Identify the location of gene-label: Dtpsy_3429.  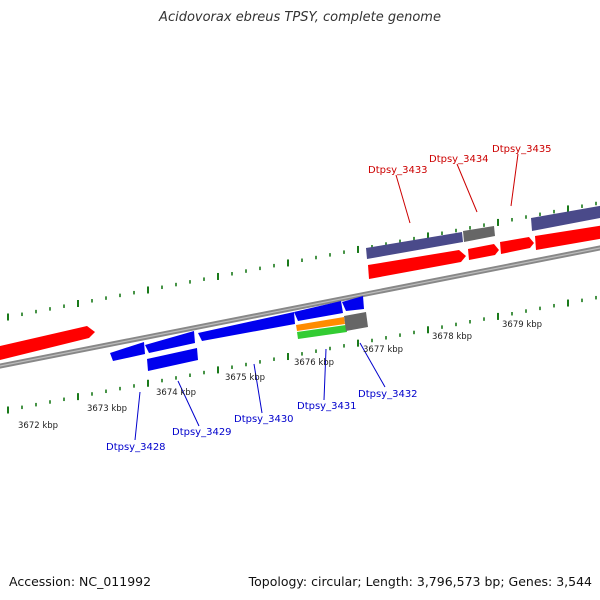
(202, 432).